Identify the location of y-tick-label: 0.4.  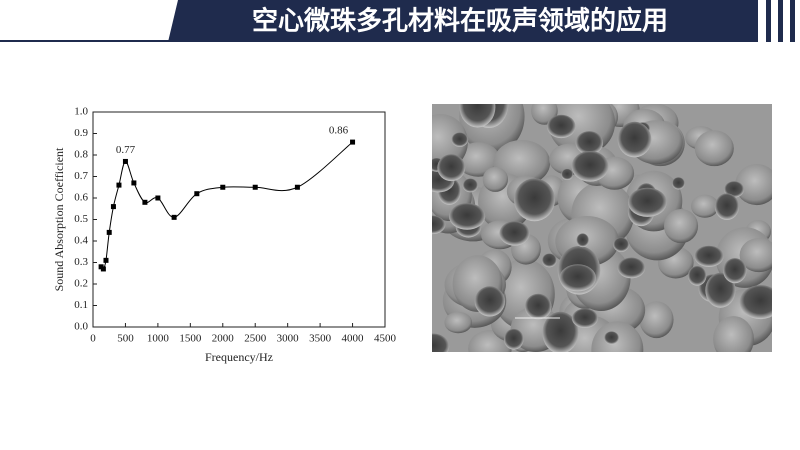
(81, 241).